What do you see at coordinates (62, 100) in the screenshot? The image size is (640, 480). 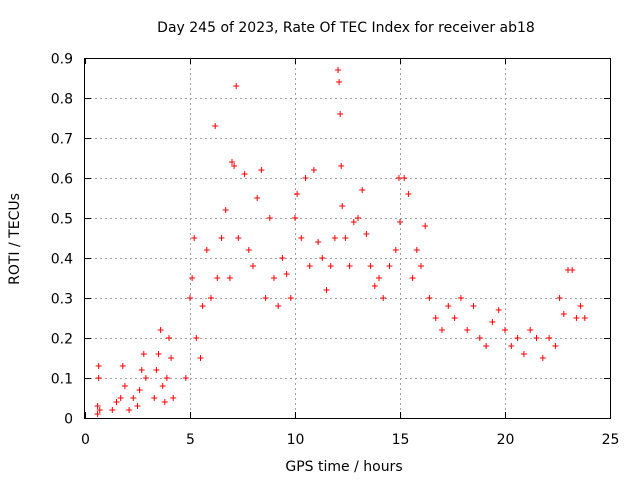 I see `y-tick-label: 0.8` at bounding box center [62, 100].